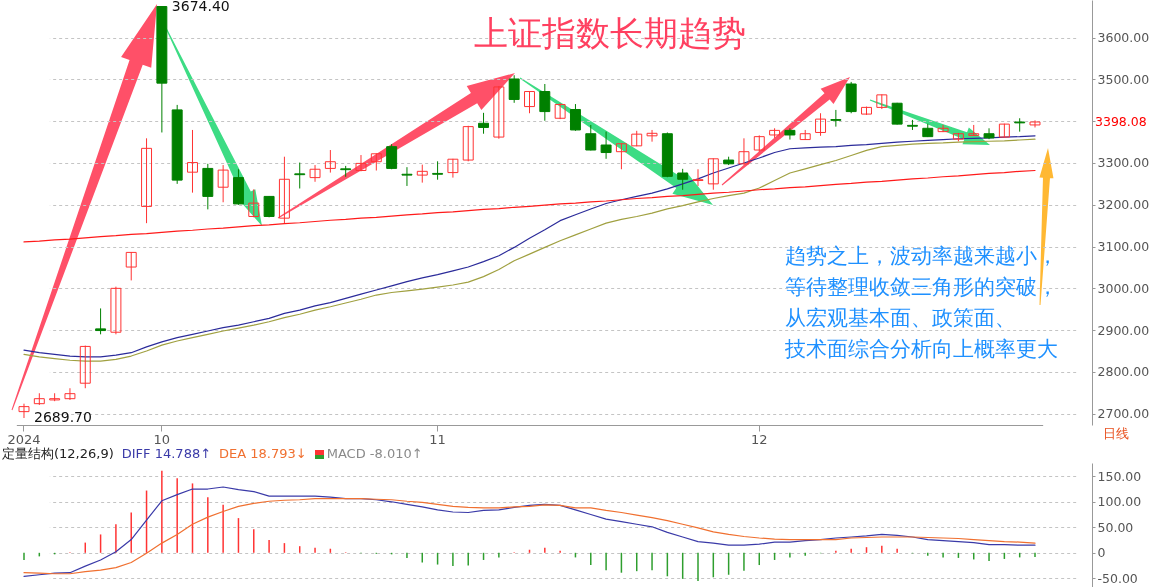 The width and height of the screenshot is (1153, 587). What do you see at coordinates (900, 318) in the screenshot?
I see `annotation: 从宏观基本面、政策面、` at bounding box center [900, 318].